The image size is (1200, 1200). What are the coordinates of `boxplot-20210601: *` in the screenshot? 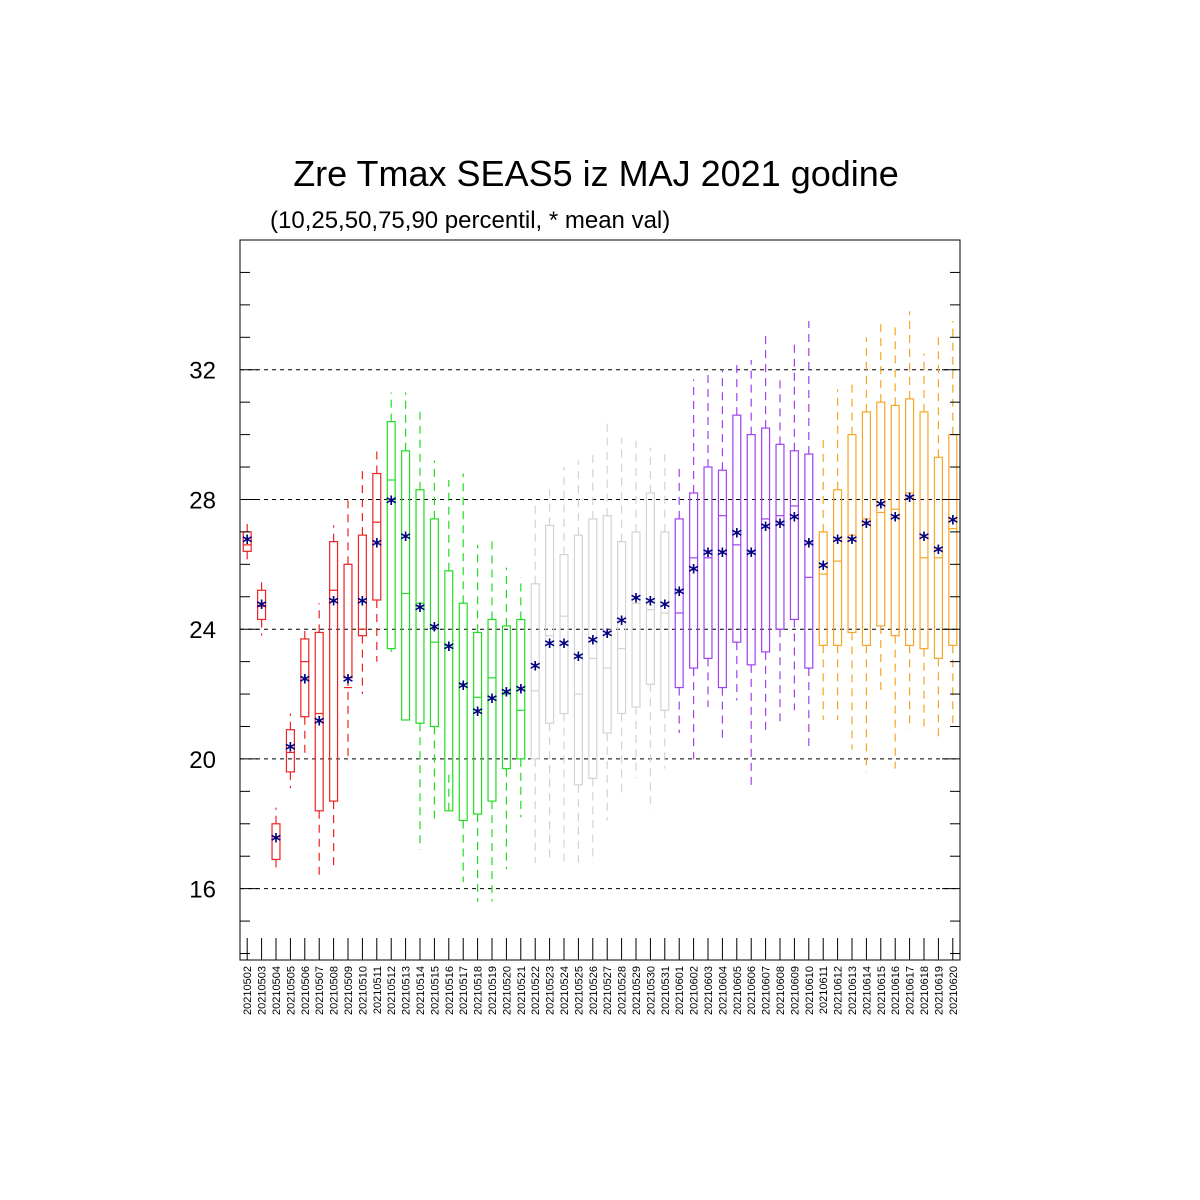 It's located at (679, 600).